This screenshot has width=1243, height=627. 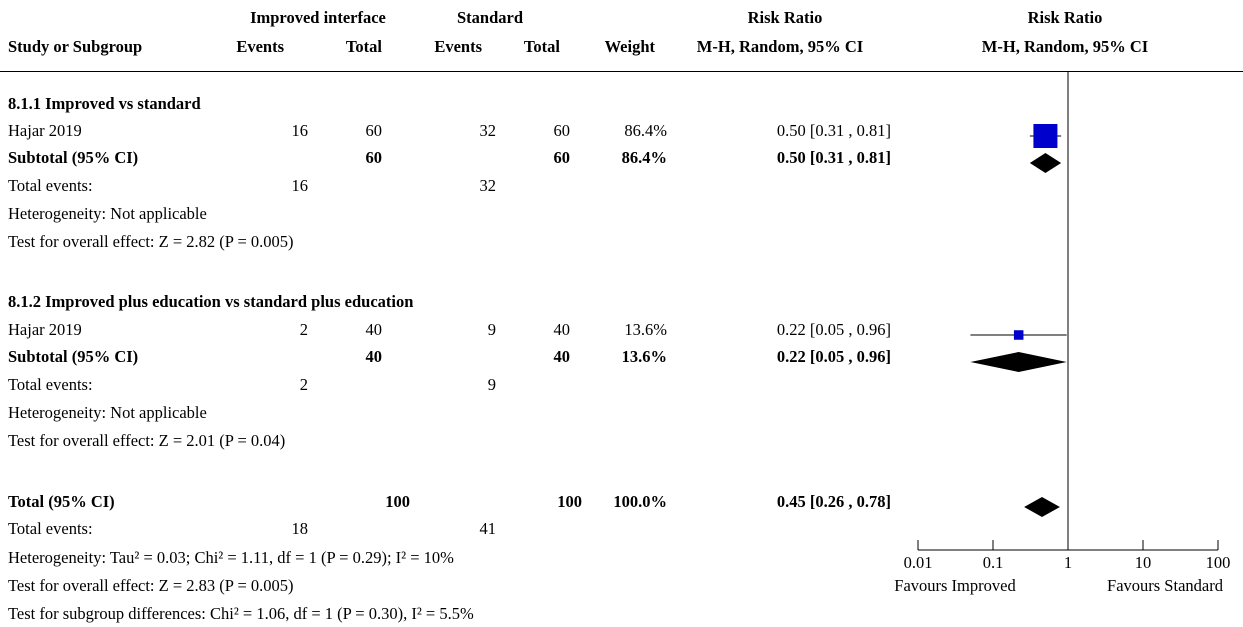 What do you see at coordinates (640, 501) in the screenshot?
I see `total-weight: 100.0%` at bounding box center [640, 501].